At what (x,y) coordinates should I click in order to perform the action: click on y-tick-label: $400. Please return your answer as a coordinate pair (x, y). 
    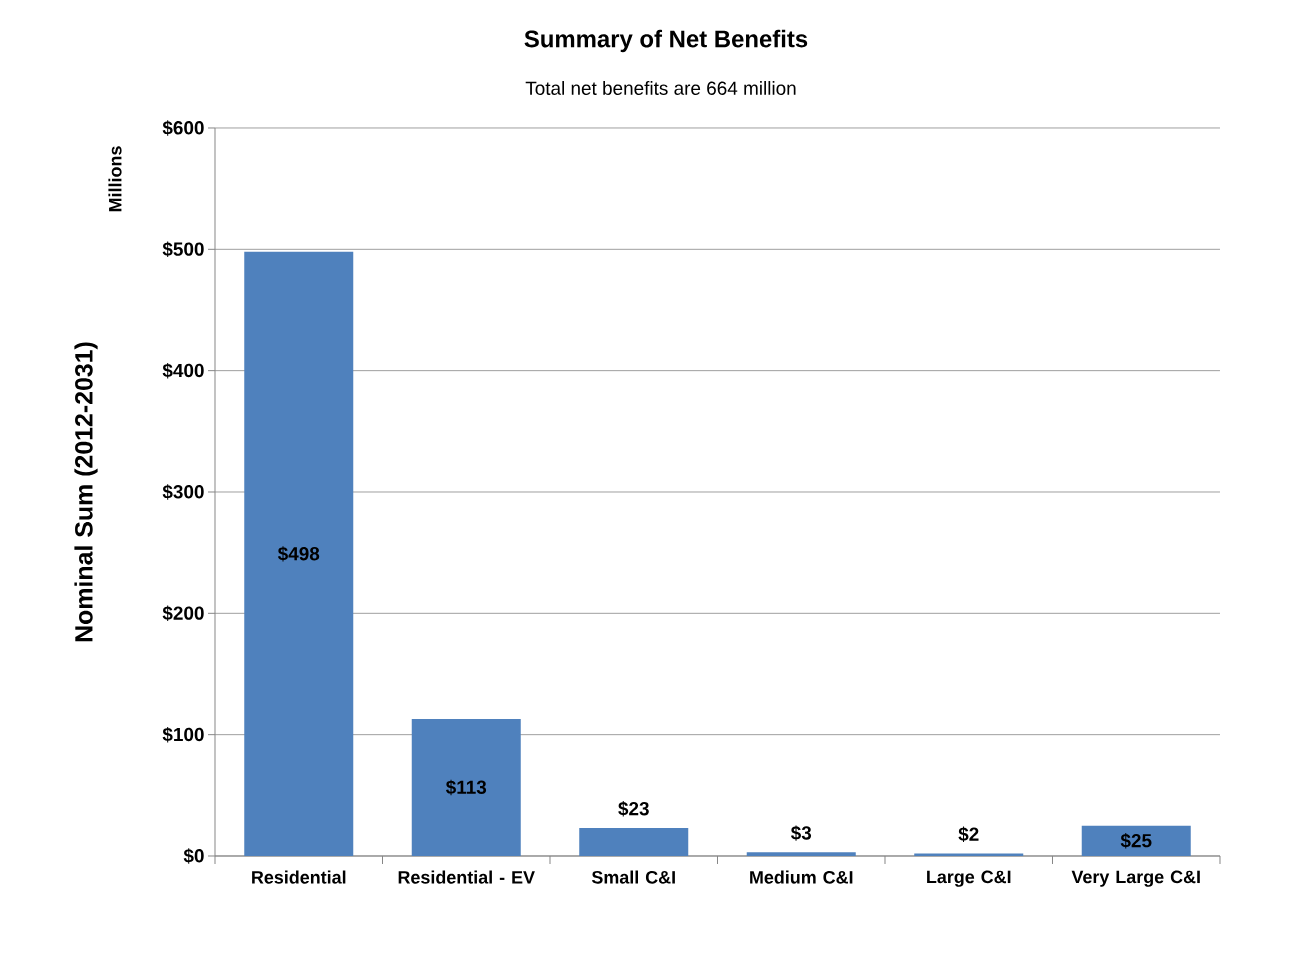
    Looking at the image, I should click on (183, 370).